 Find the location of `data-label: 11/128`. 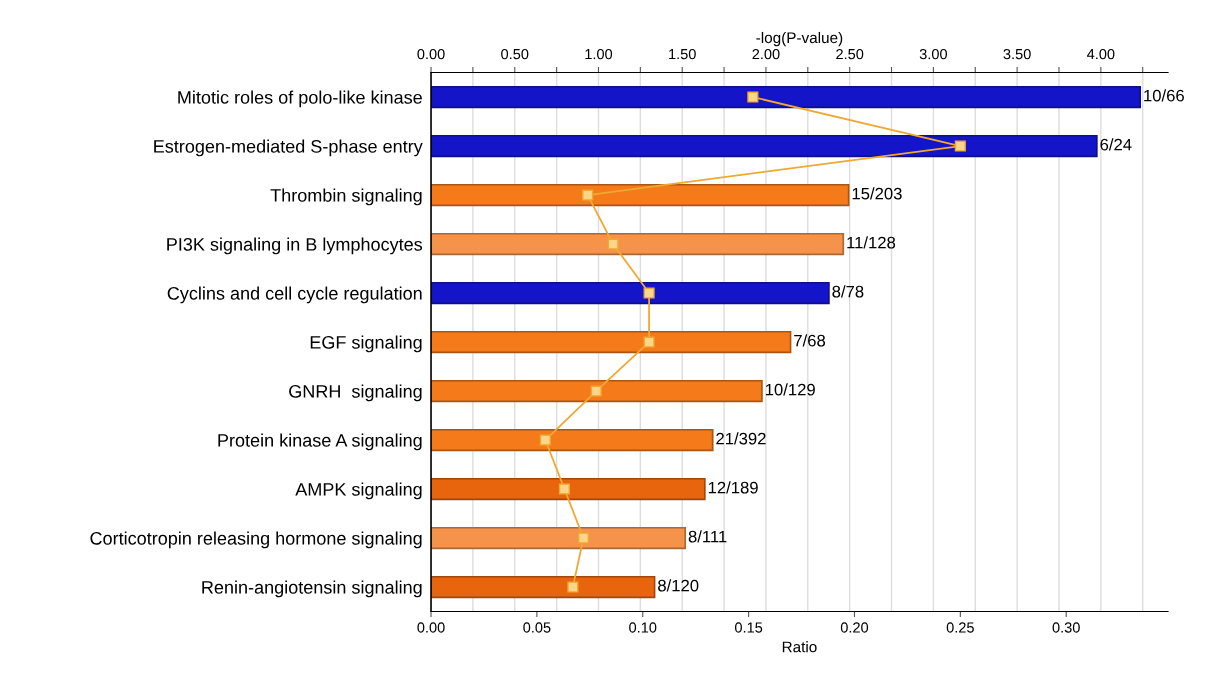

data-label: 11/128 is located at coordinates (871, 242).